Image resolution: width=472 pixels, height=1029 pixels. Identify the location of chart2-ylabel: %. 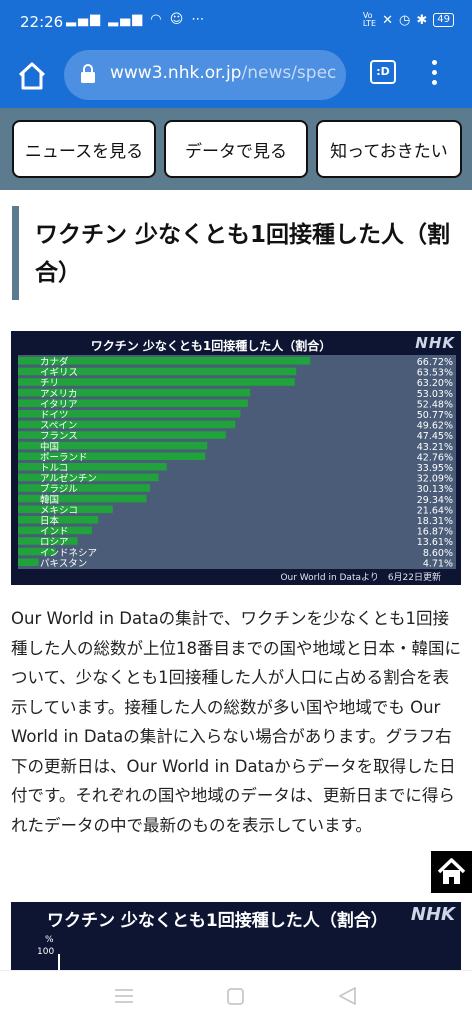
(49, 940).